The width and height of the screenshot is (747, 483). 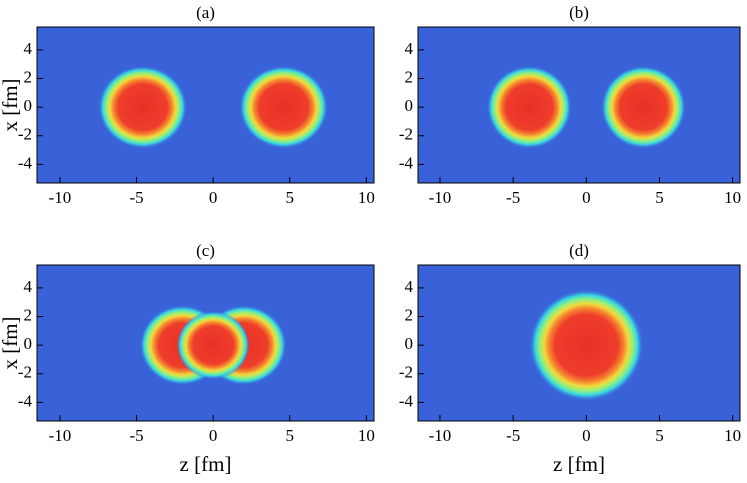 I want to click on panel-title: (a), so click(x=205, y=12).